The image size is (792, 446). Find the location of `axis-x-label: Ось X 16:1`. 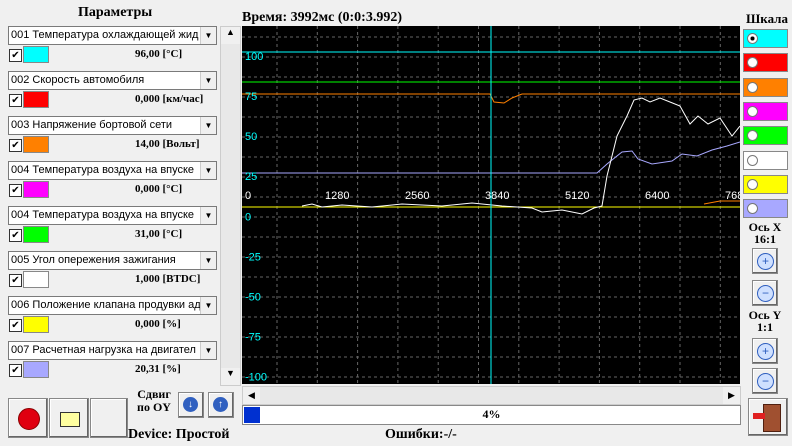

axis-x-label: Ось X 16:1 is located at coordinates (765, 233).